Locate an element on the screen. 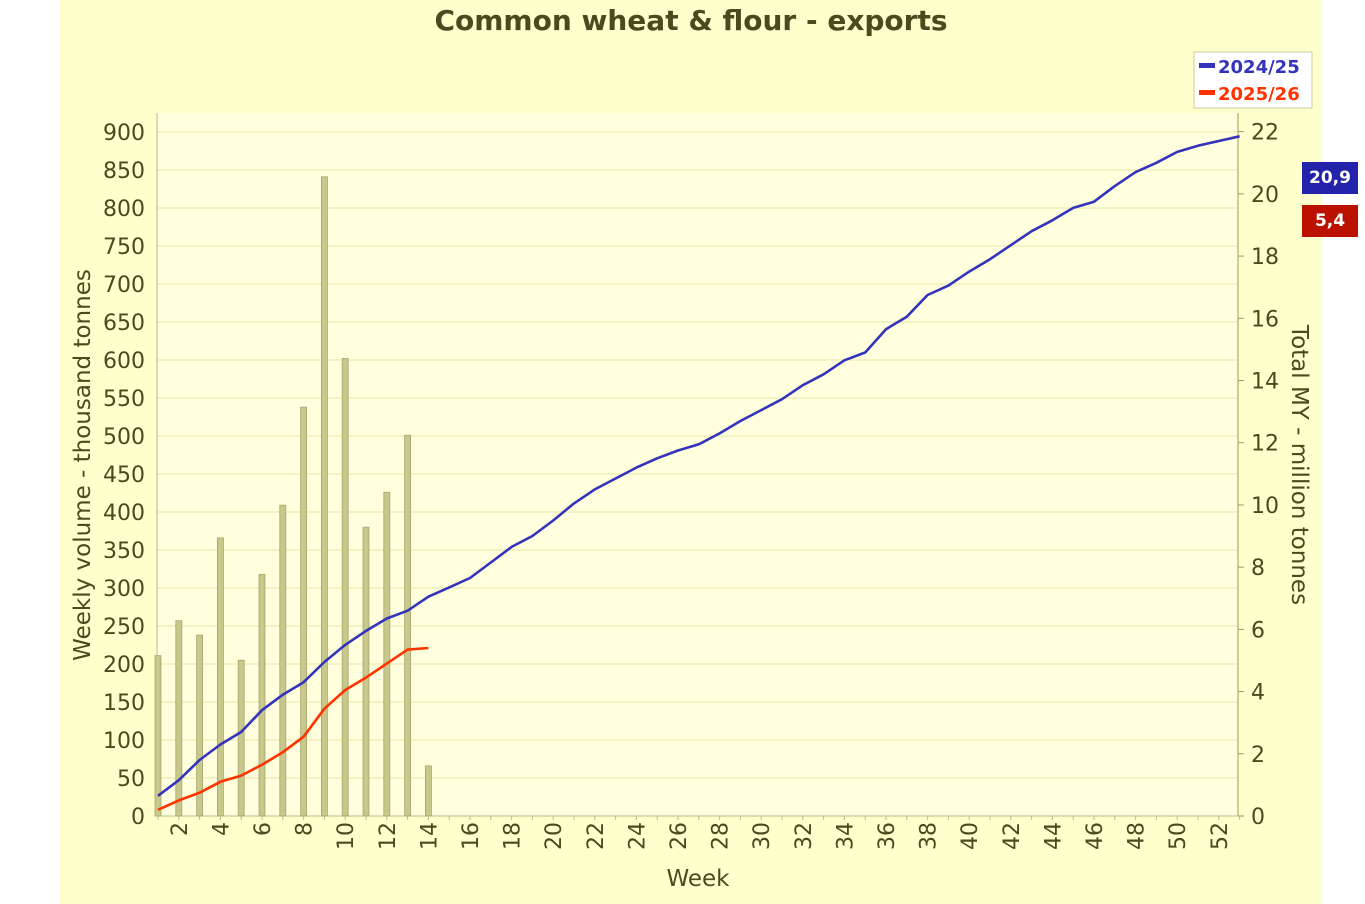 This screenshot has width=1365, height=904. x-tick-label: 36 is located at coordinates (887, 836).